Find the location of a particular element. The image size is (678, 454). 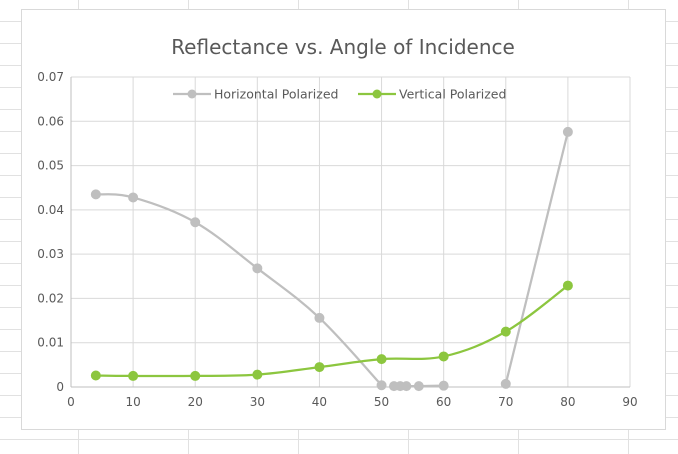

y-tick-label: 0.05 is located at coordinates (50, 166).